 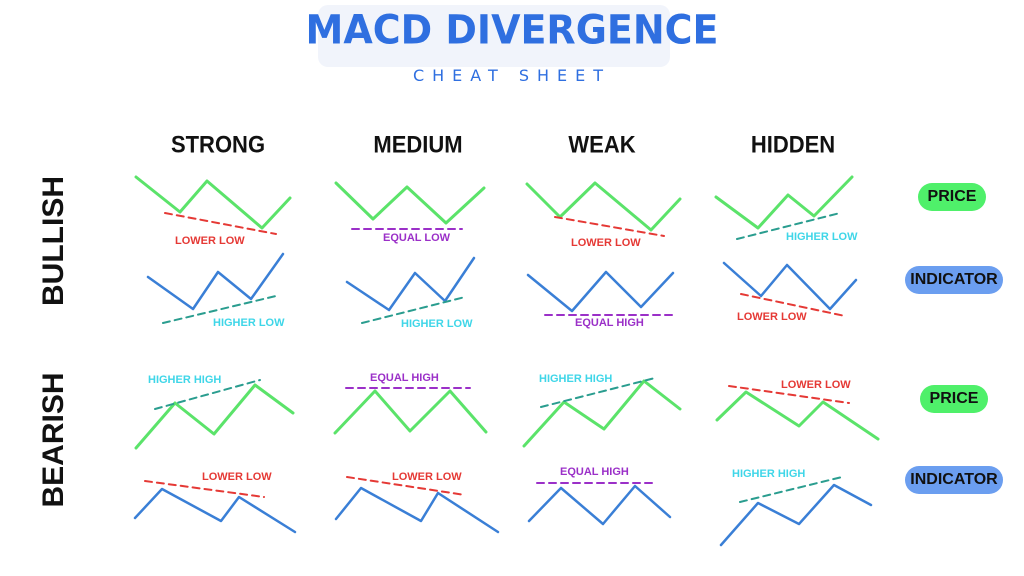 What do you see at coordinates (598, 392) in the screenshot?
I see `bear-price-weak-divergence` at bounding box center [598, 392].